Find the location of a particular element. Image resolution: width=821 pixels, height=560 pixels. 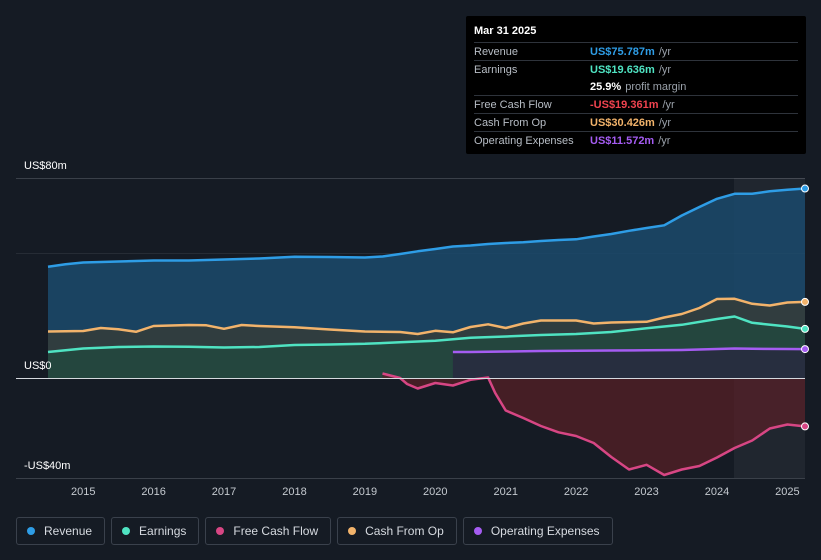

legend-item-cash-from-op: Cash From Op is located at coordinates (397, 531).